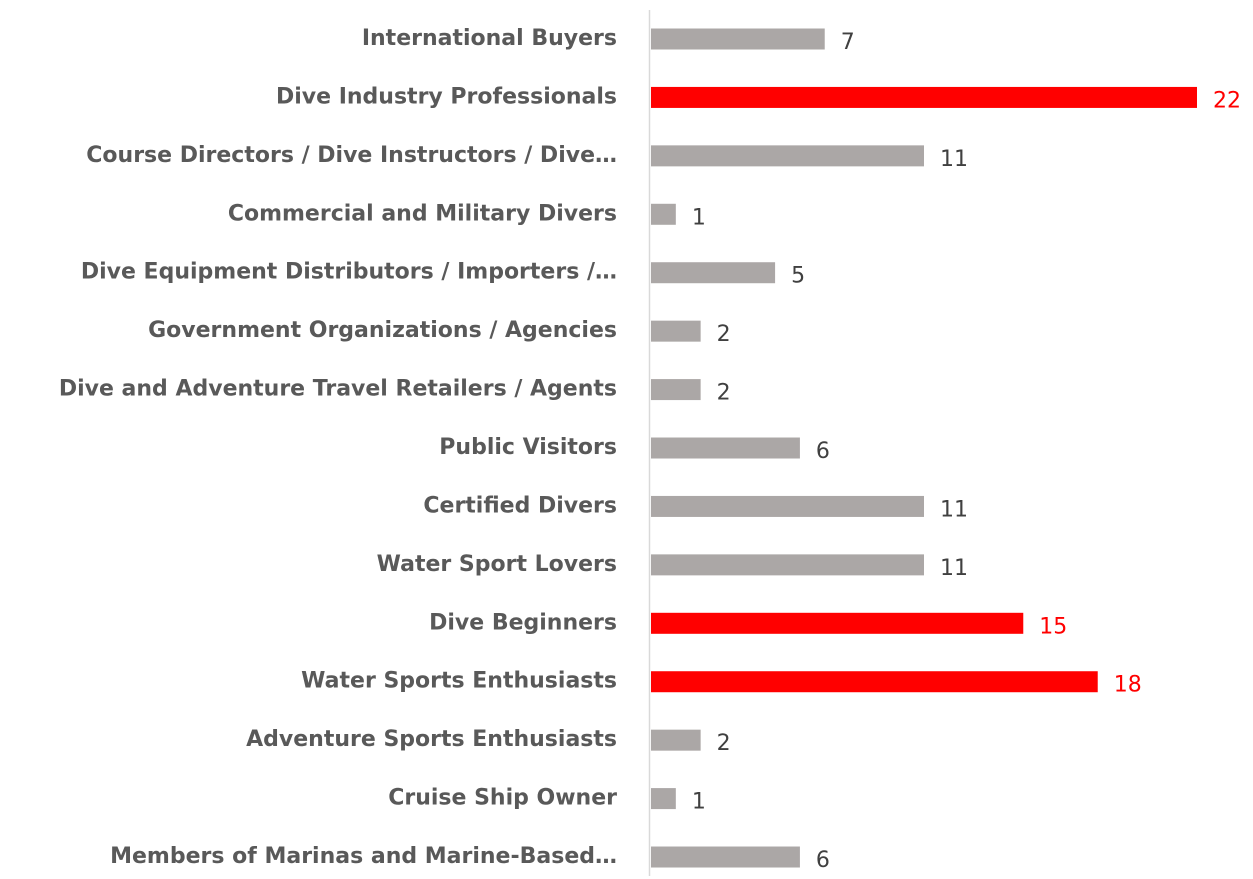  Describe the element at coordinates (1128, 685) in the screenshot. I see `value-label: 18` at that location.